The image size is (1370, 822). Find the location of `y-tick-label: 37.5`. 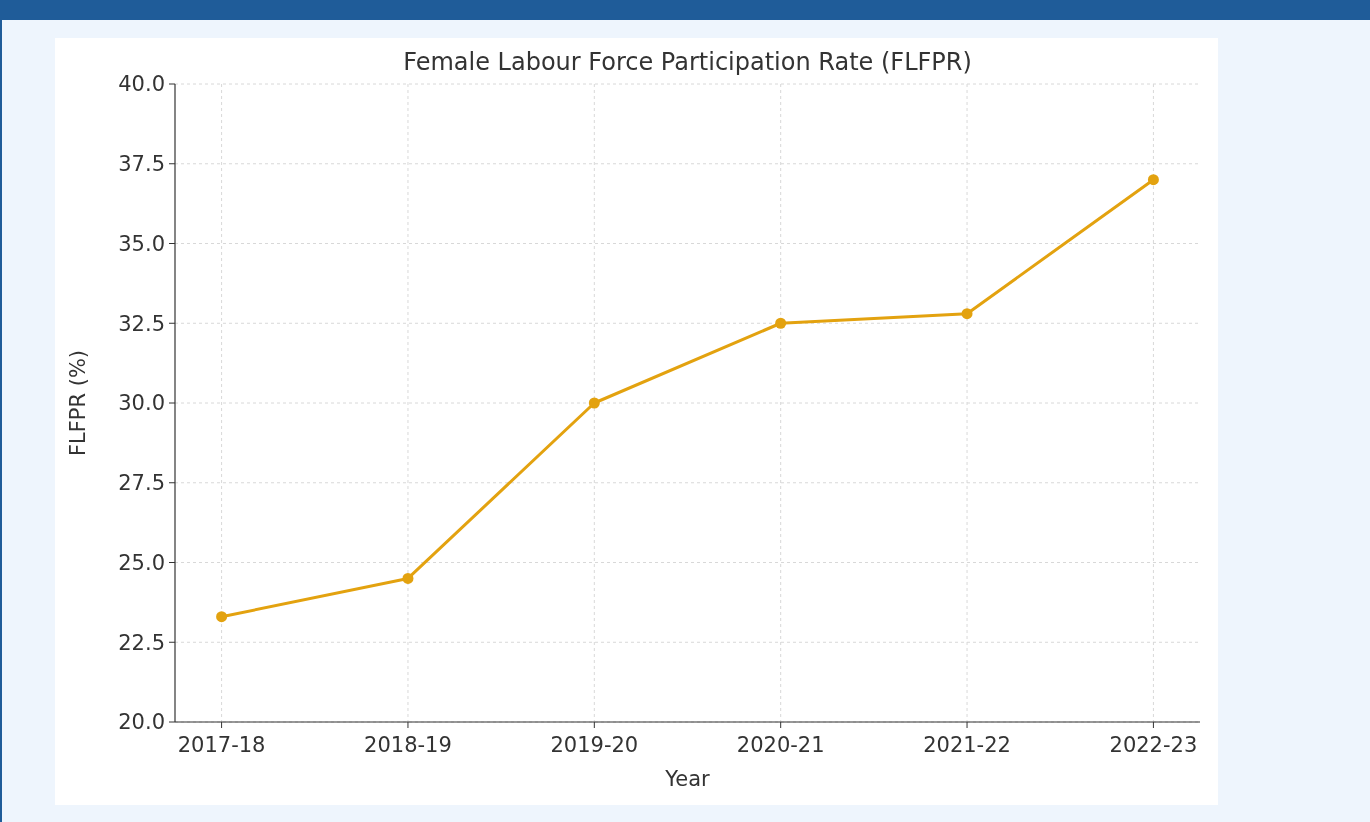

y-tick-label: 37.5 is located at coordinates (141, 164).